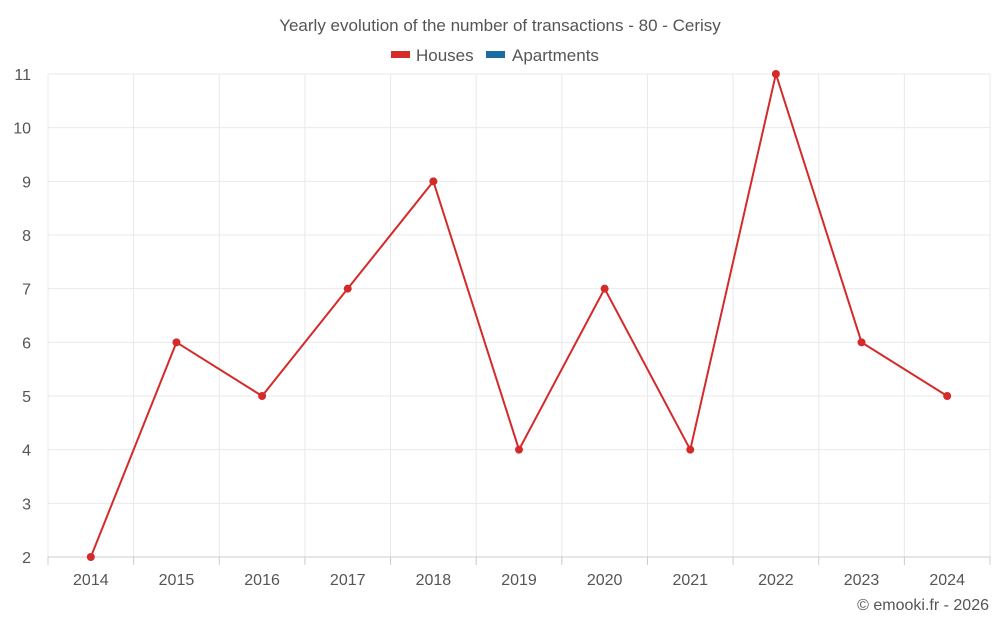  I want to click on data-point-houses-2015, so click(176, 342).